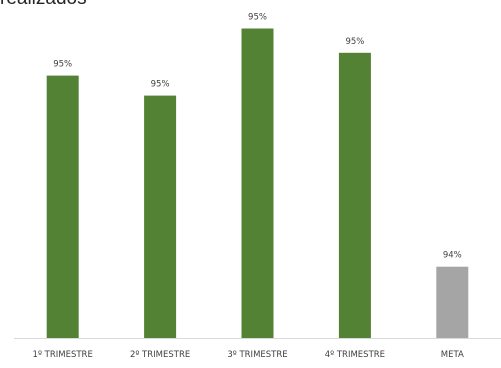 This screenshot has height=368, width=501. What do you see at coordinates (63, 355) in the screenshot?
I see `x-tick-label-1: 1º TRIMESTRE` at bounding box center [63, 355].